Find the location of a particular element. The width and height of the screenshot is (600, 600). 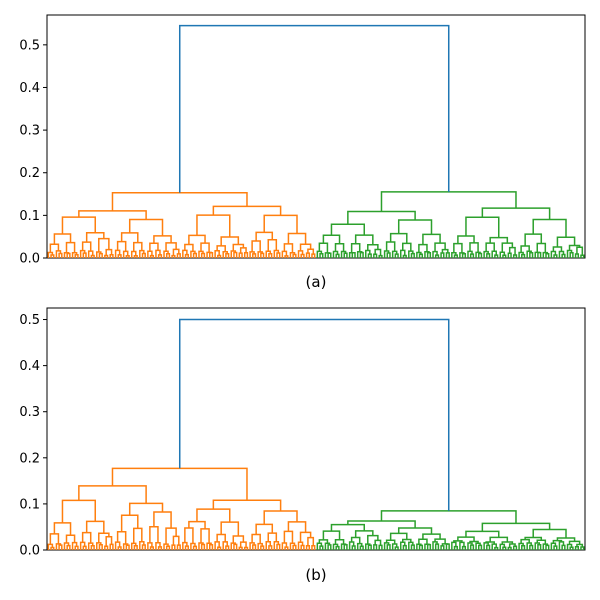

y-tick-label: 0.4 is located at coordinates (29, 88).